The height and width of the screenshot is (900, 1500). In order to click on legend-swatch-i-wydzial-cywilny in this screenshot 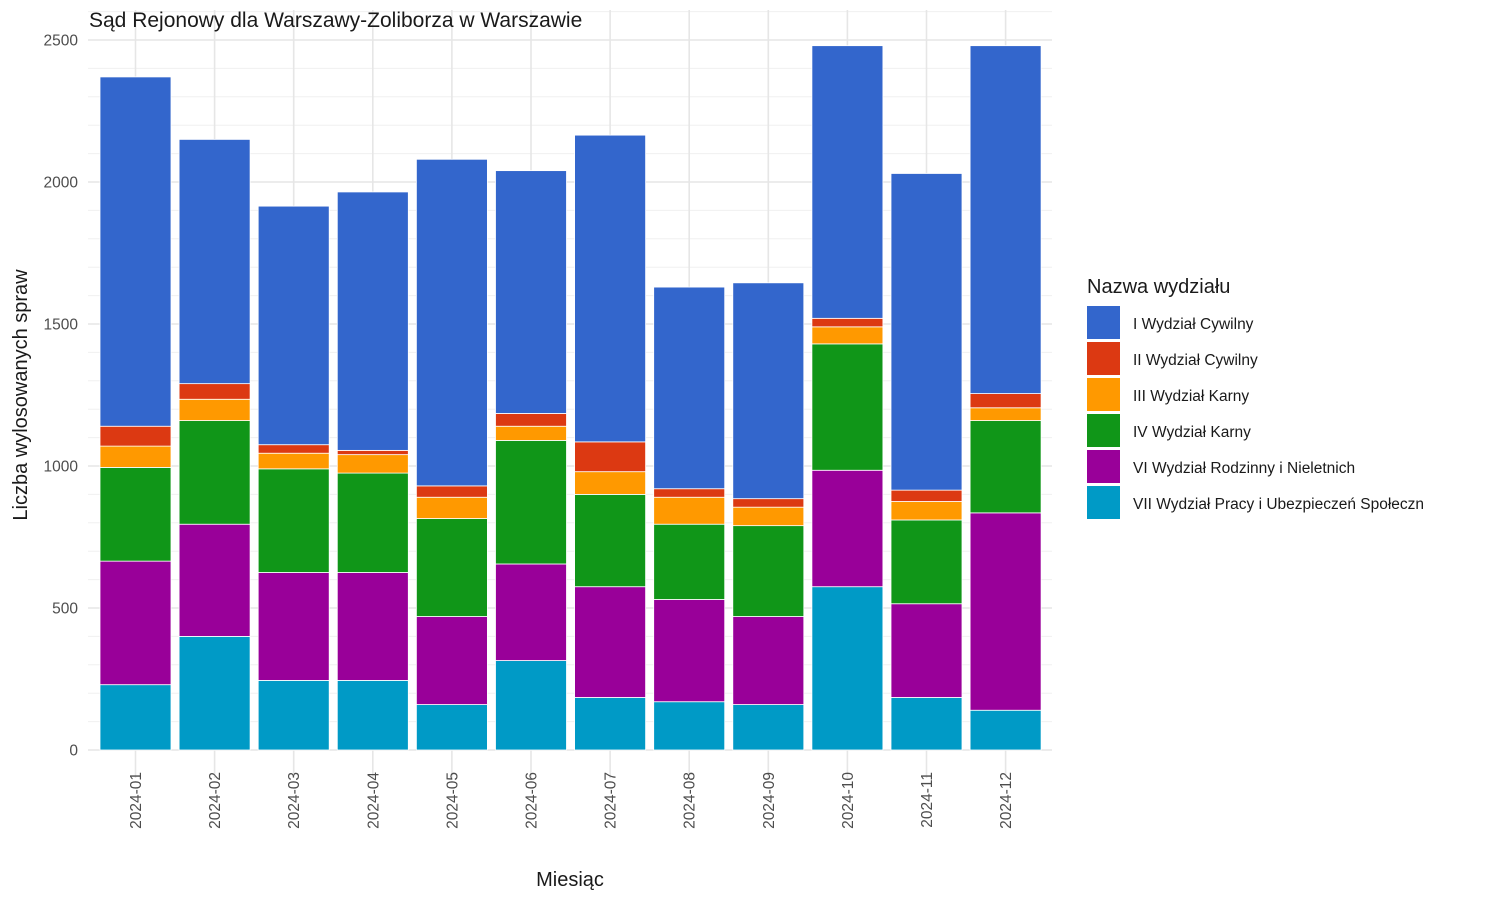, I will do `click(1103, 322)`.